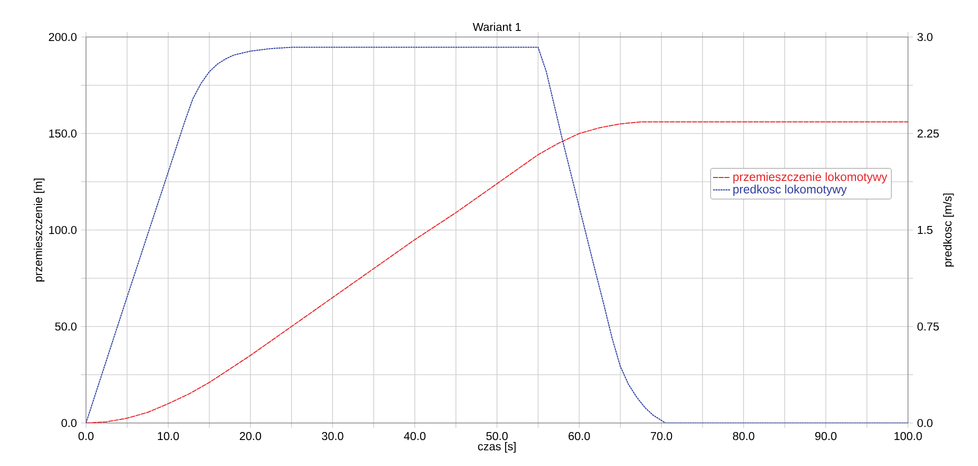 Image resolution: width=978 pixels, height=466 pixels. I want to click on y2-tick-label: 2.25, so click(928, 133).